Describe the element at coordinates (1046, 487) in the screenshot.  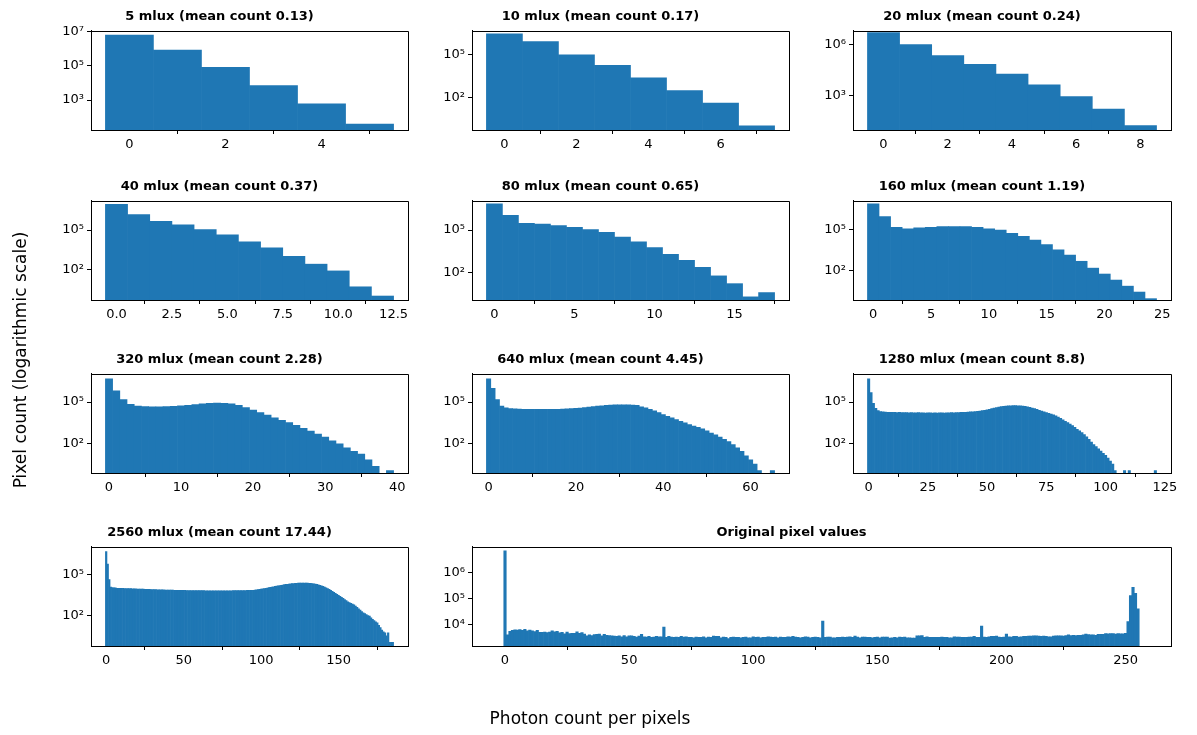
I see `x-tick-label: 75` at that location.